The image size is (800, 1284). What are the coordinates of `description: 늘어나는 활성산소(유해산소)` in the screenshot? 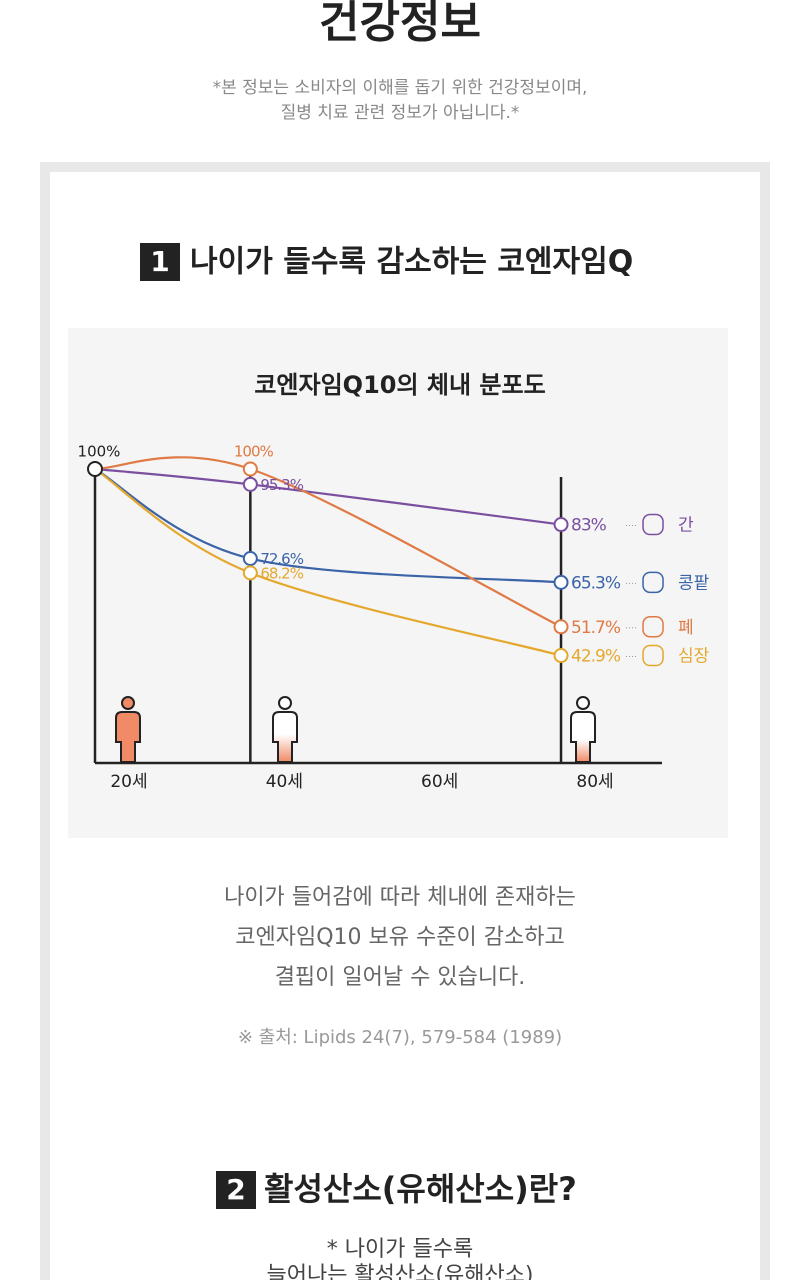 It's located at (399, 1271).